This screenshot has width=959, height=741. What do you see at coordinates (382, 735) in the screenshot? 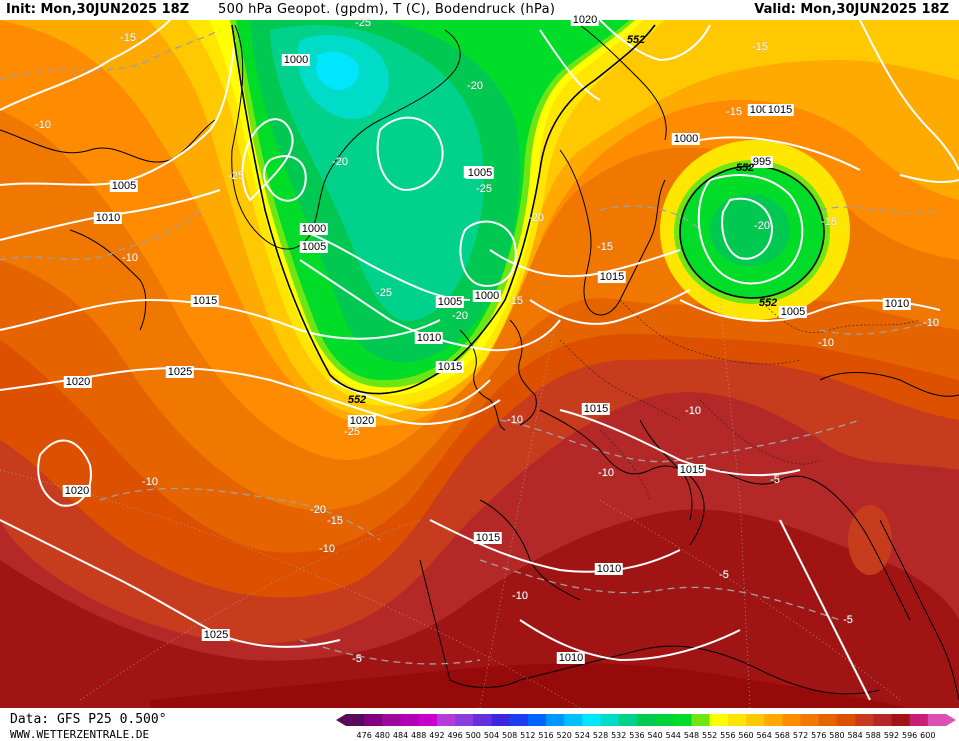
I see `legend-tick-label: 480` at bounding box center [382, 735].